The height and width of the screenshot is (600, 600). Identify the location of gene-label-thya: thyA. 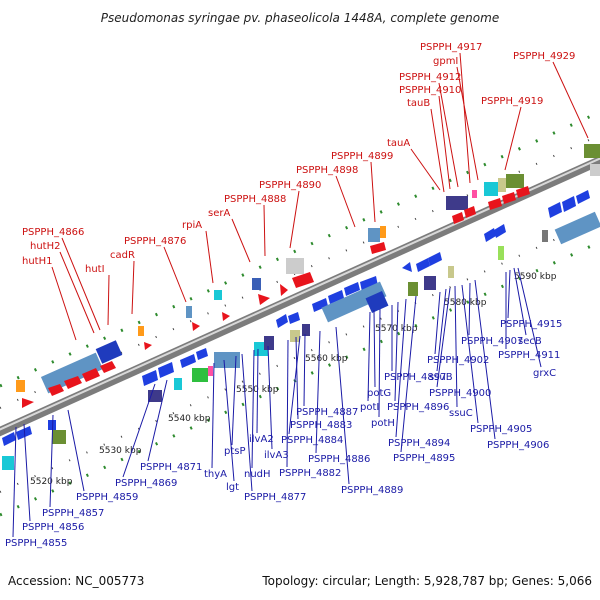
(215, 474).